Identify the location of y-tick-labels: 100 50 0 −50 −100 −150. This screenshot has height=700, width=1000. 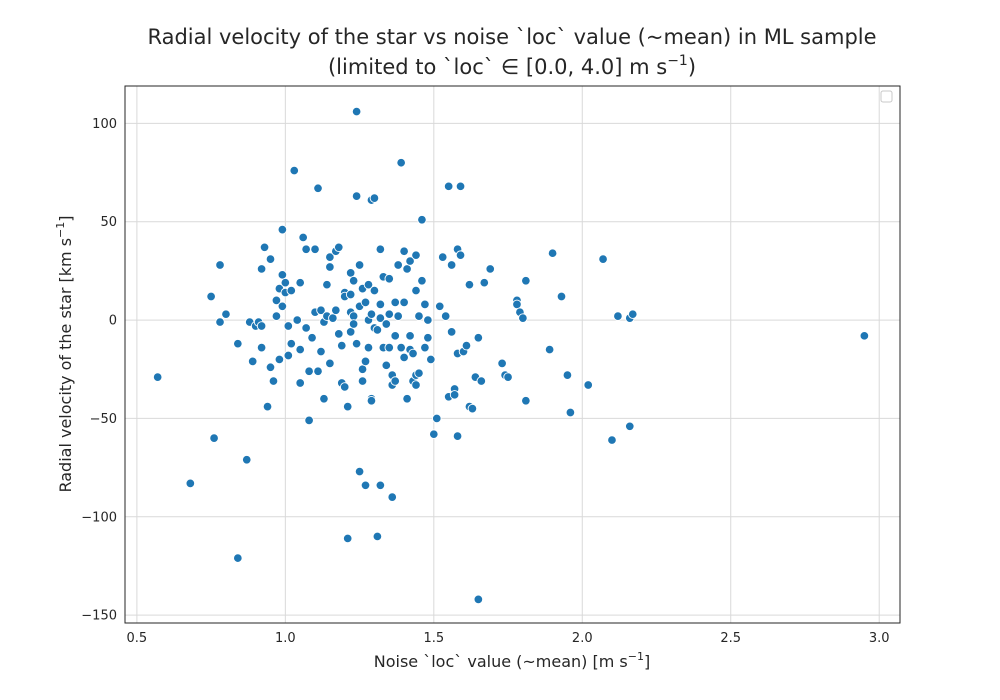
(99, 370).